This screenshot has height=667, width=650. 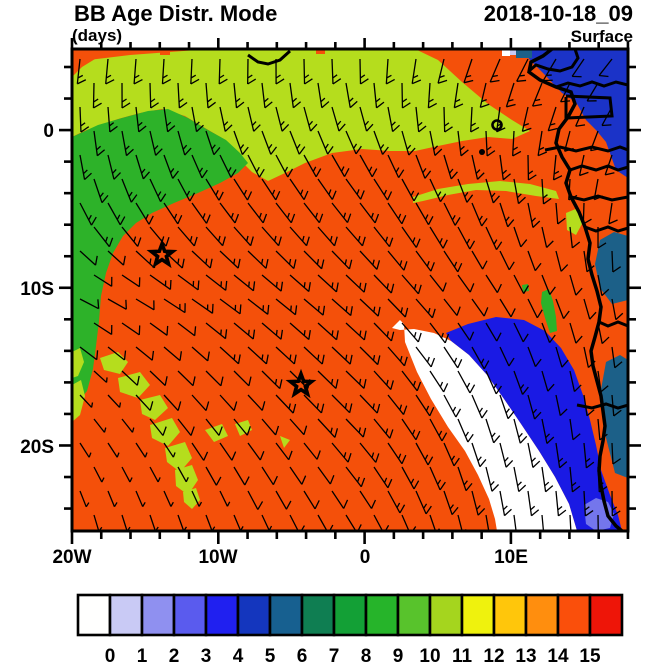 What do you see at coordinates (525, 656) in the screenshot?
I see `colorbar-label: 13` at bounding box center [525, 656].